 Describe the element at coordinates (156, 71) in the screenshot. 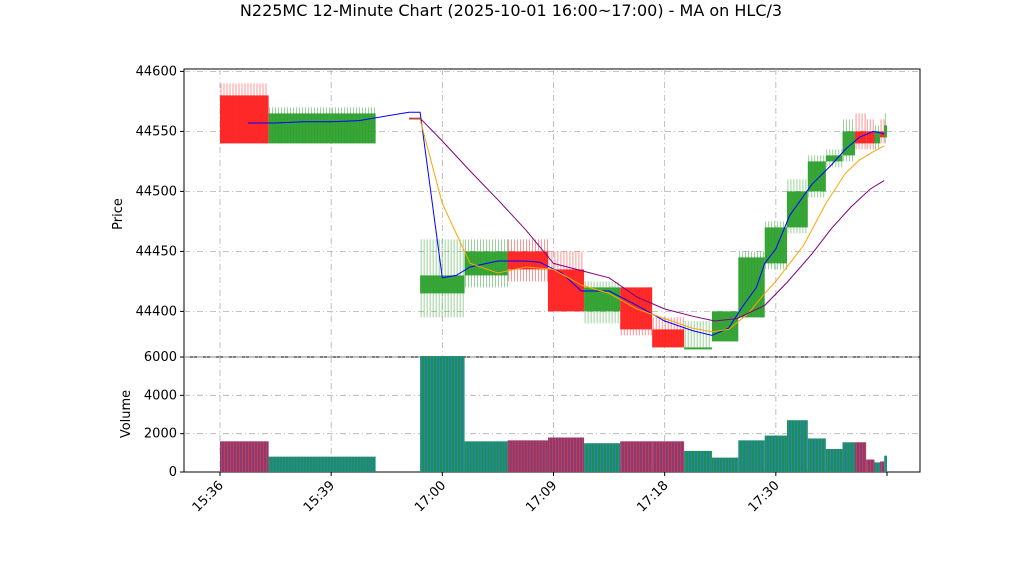

I see `price-tick-label: 44600` at that location.